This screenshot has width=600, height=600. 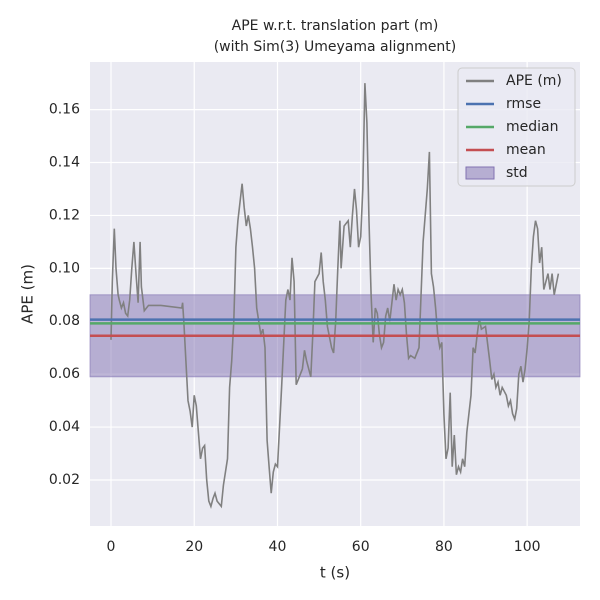 What do you see at coordinates (64, 427) in the screenshot?
I see `y-tick-label: 0.04` at bounding box center [64, 427].